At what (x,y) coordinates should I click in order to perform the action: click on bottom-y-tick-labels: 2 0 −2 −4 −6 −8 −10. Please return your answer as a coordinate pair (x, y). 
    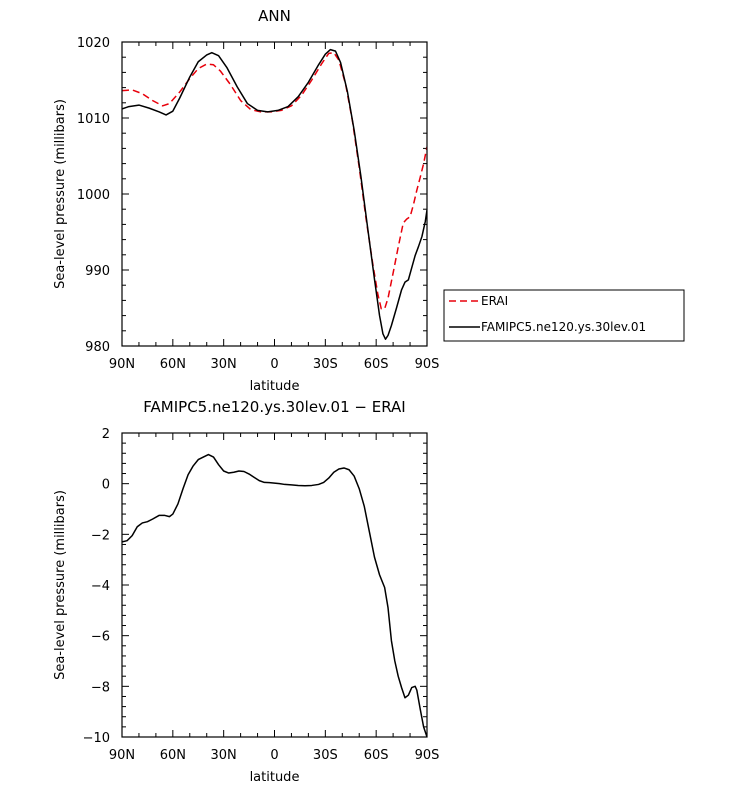
    Looking at the image, I should click on (96, 586).